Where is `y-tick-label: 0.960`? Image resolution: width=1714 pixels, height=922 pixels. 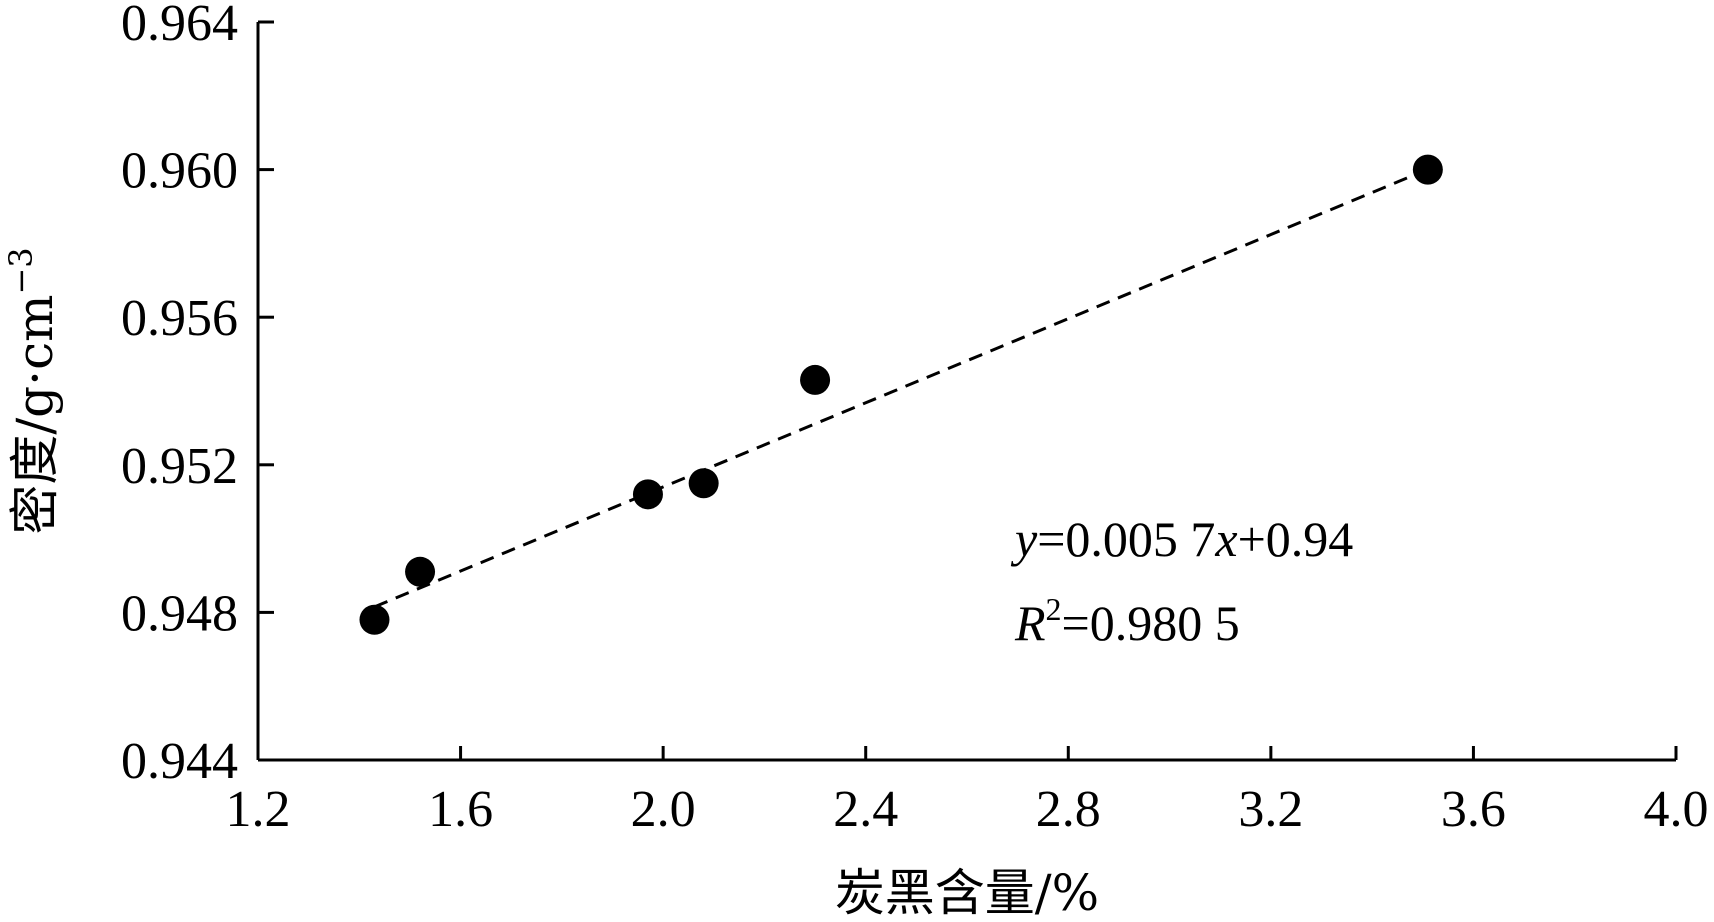 y-tick-label: 0.960 is located at coordinates (179, 171).